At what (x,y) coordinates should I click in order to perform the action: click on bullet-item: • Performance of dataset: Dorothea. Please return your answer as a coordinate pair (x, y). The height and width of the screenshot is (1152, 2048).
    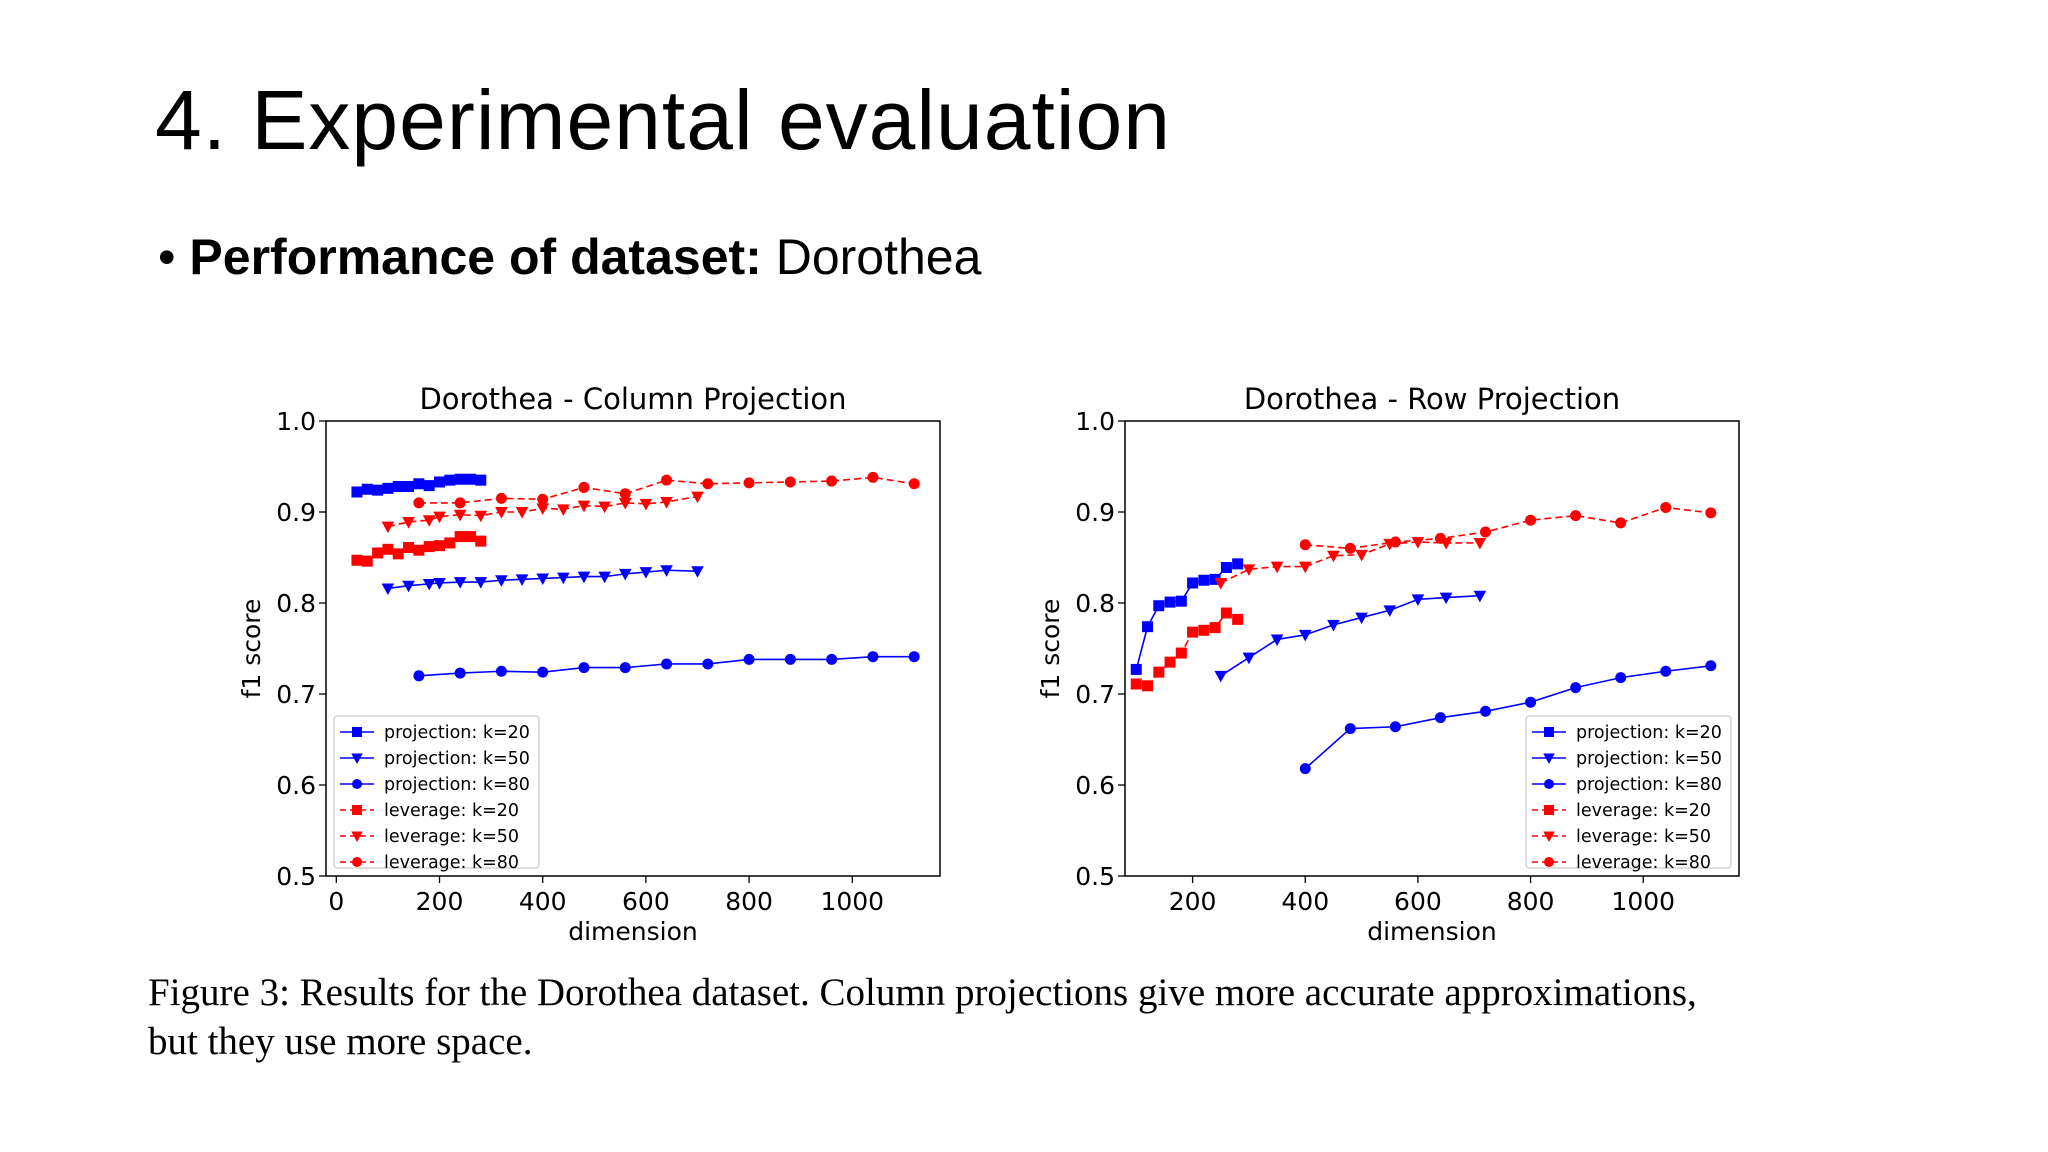
    Looking at the image, I should click on (569, 257).